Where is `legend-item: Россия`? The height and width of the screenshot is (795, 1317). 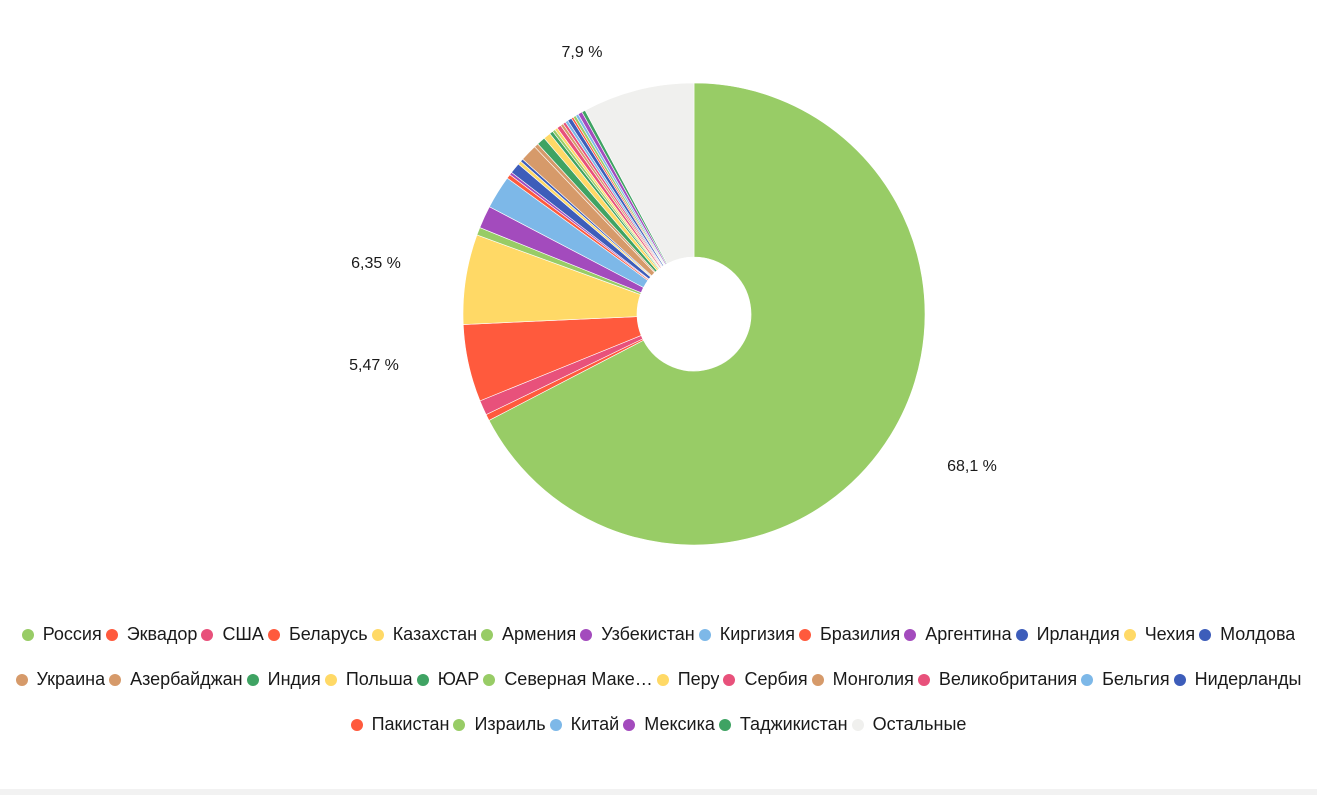
legend-item: Россия is located at coordinates (61, 634).